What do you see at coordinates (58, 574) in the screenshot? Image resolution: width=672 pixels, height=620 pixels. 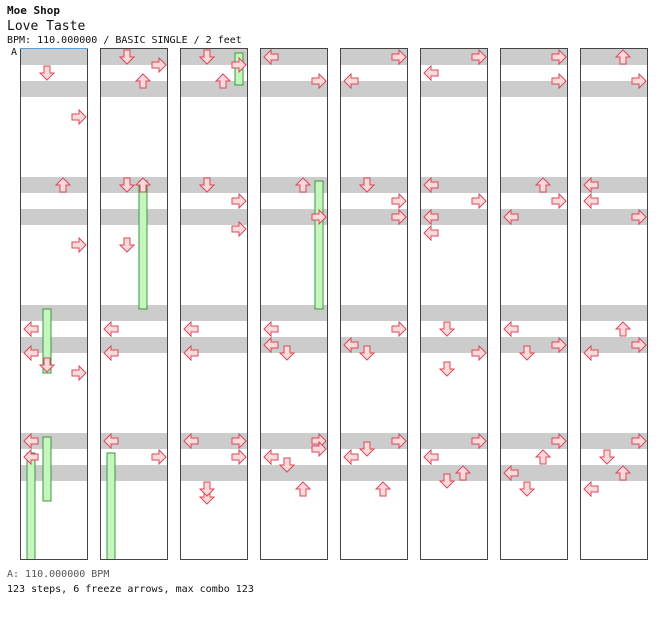 I see `bpm-legend: A: 110.000000 BPM` at bounding box center [58, 574].